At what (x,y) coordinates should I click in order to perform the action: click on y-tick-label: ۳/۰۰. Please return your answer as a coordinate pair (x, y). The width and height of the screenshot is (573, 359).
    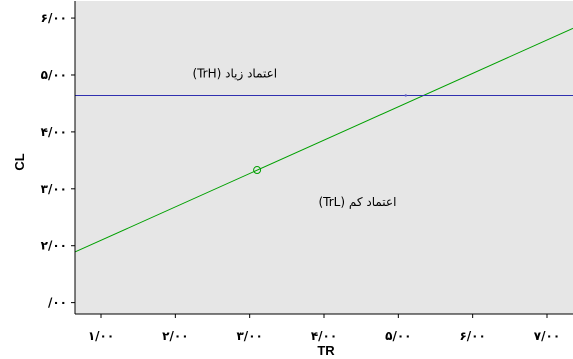
    Looking at the image, I should click on (54, 189).